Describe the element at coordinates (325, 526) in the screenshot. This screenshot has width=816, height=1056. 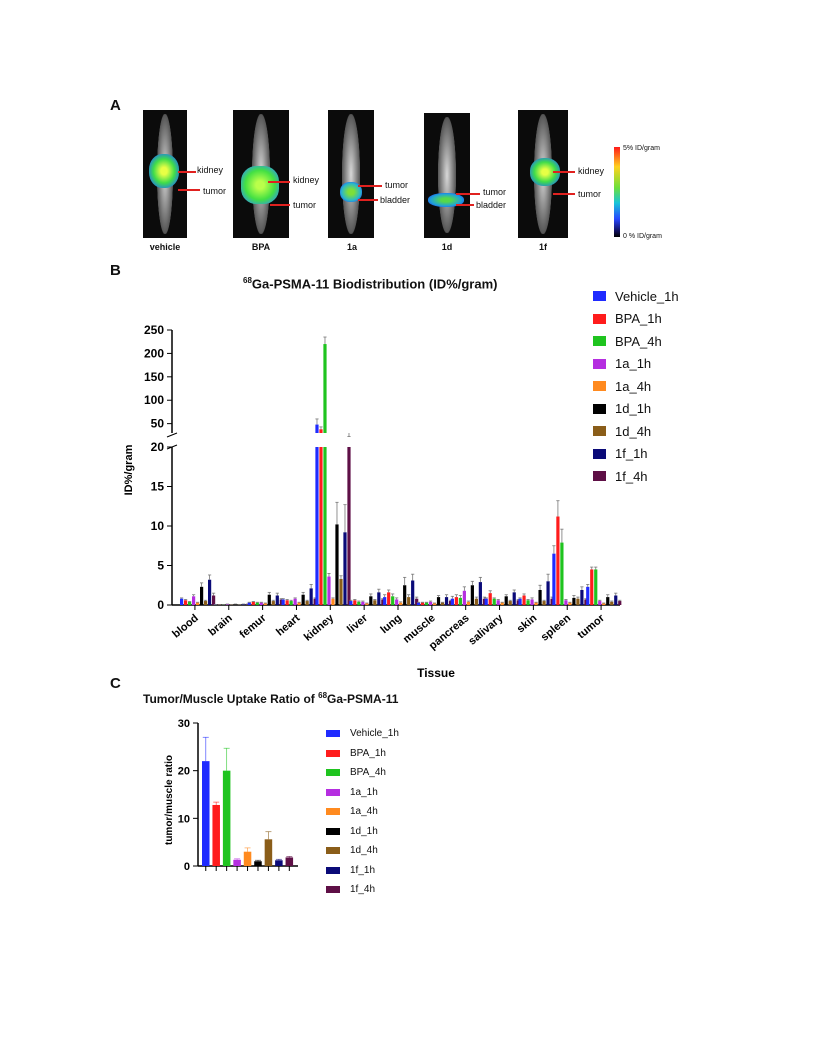
I see `bar-kidney-bpa-4h` at that location.